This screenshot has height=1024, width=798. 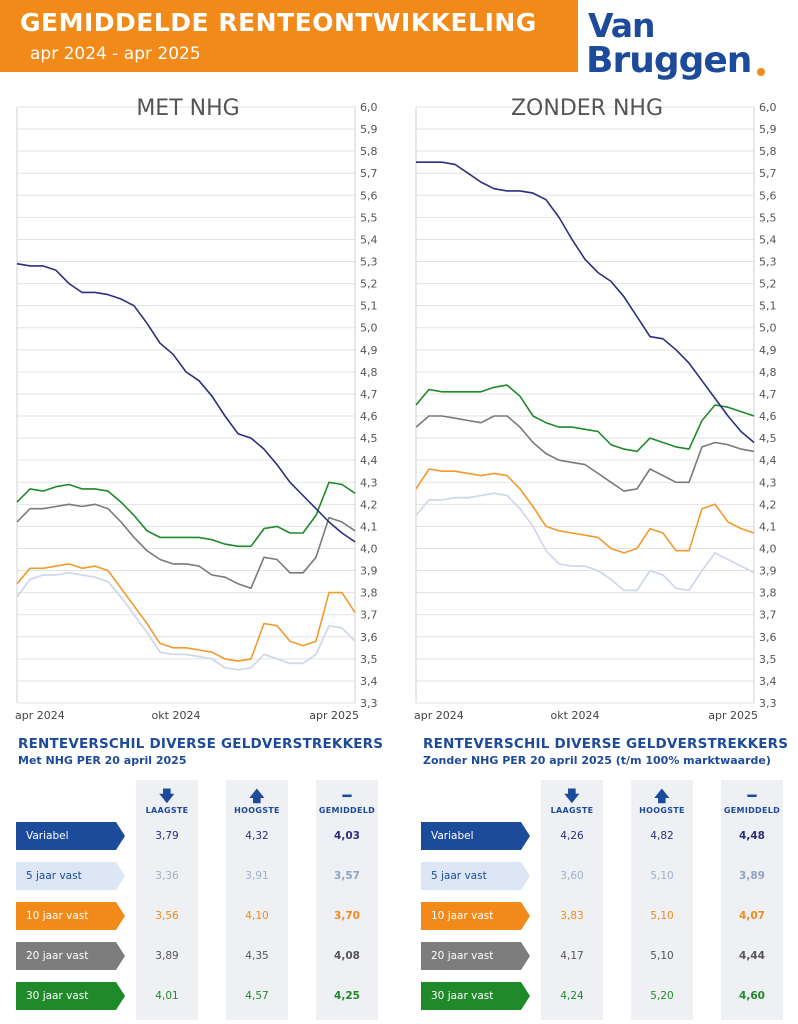 What do you see at coordinates (752, 996) in the screenshot?
I see `cell-gemiddeld: 4,60` at bounding box center [752, 996].